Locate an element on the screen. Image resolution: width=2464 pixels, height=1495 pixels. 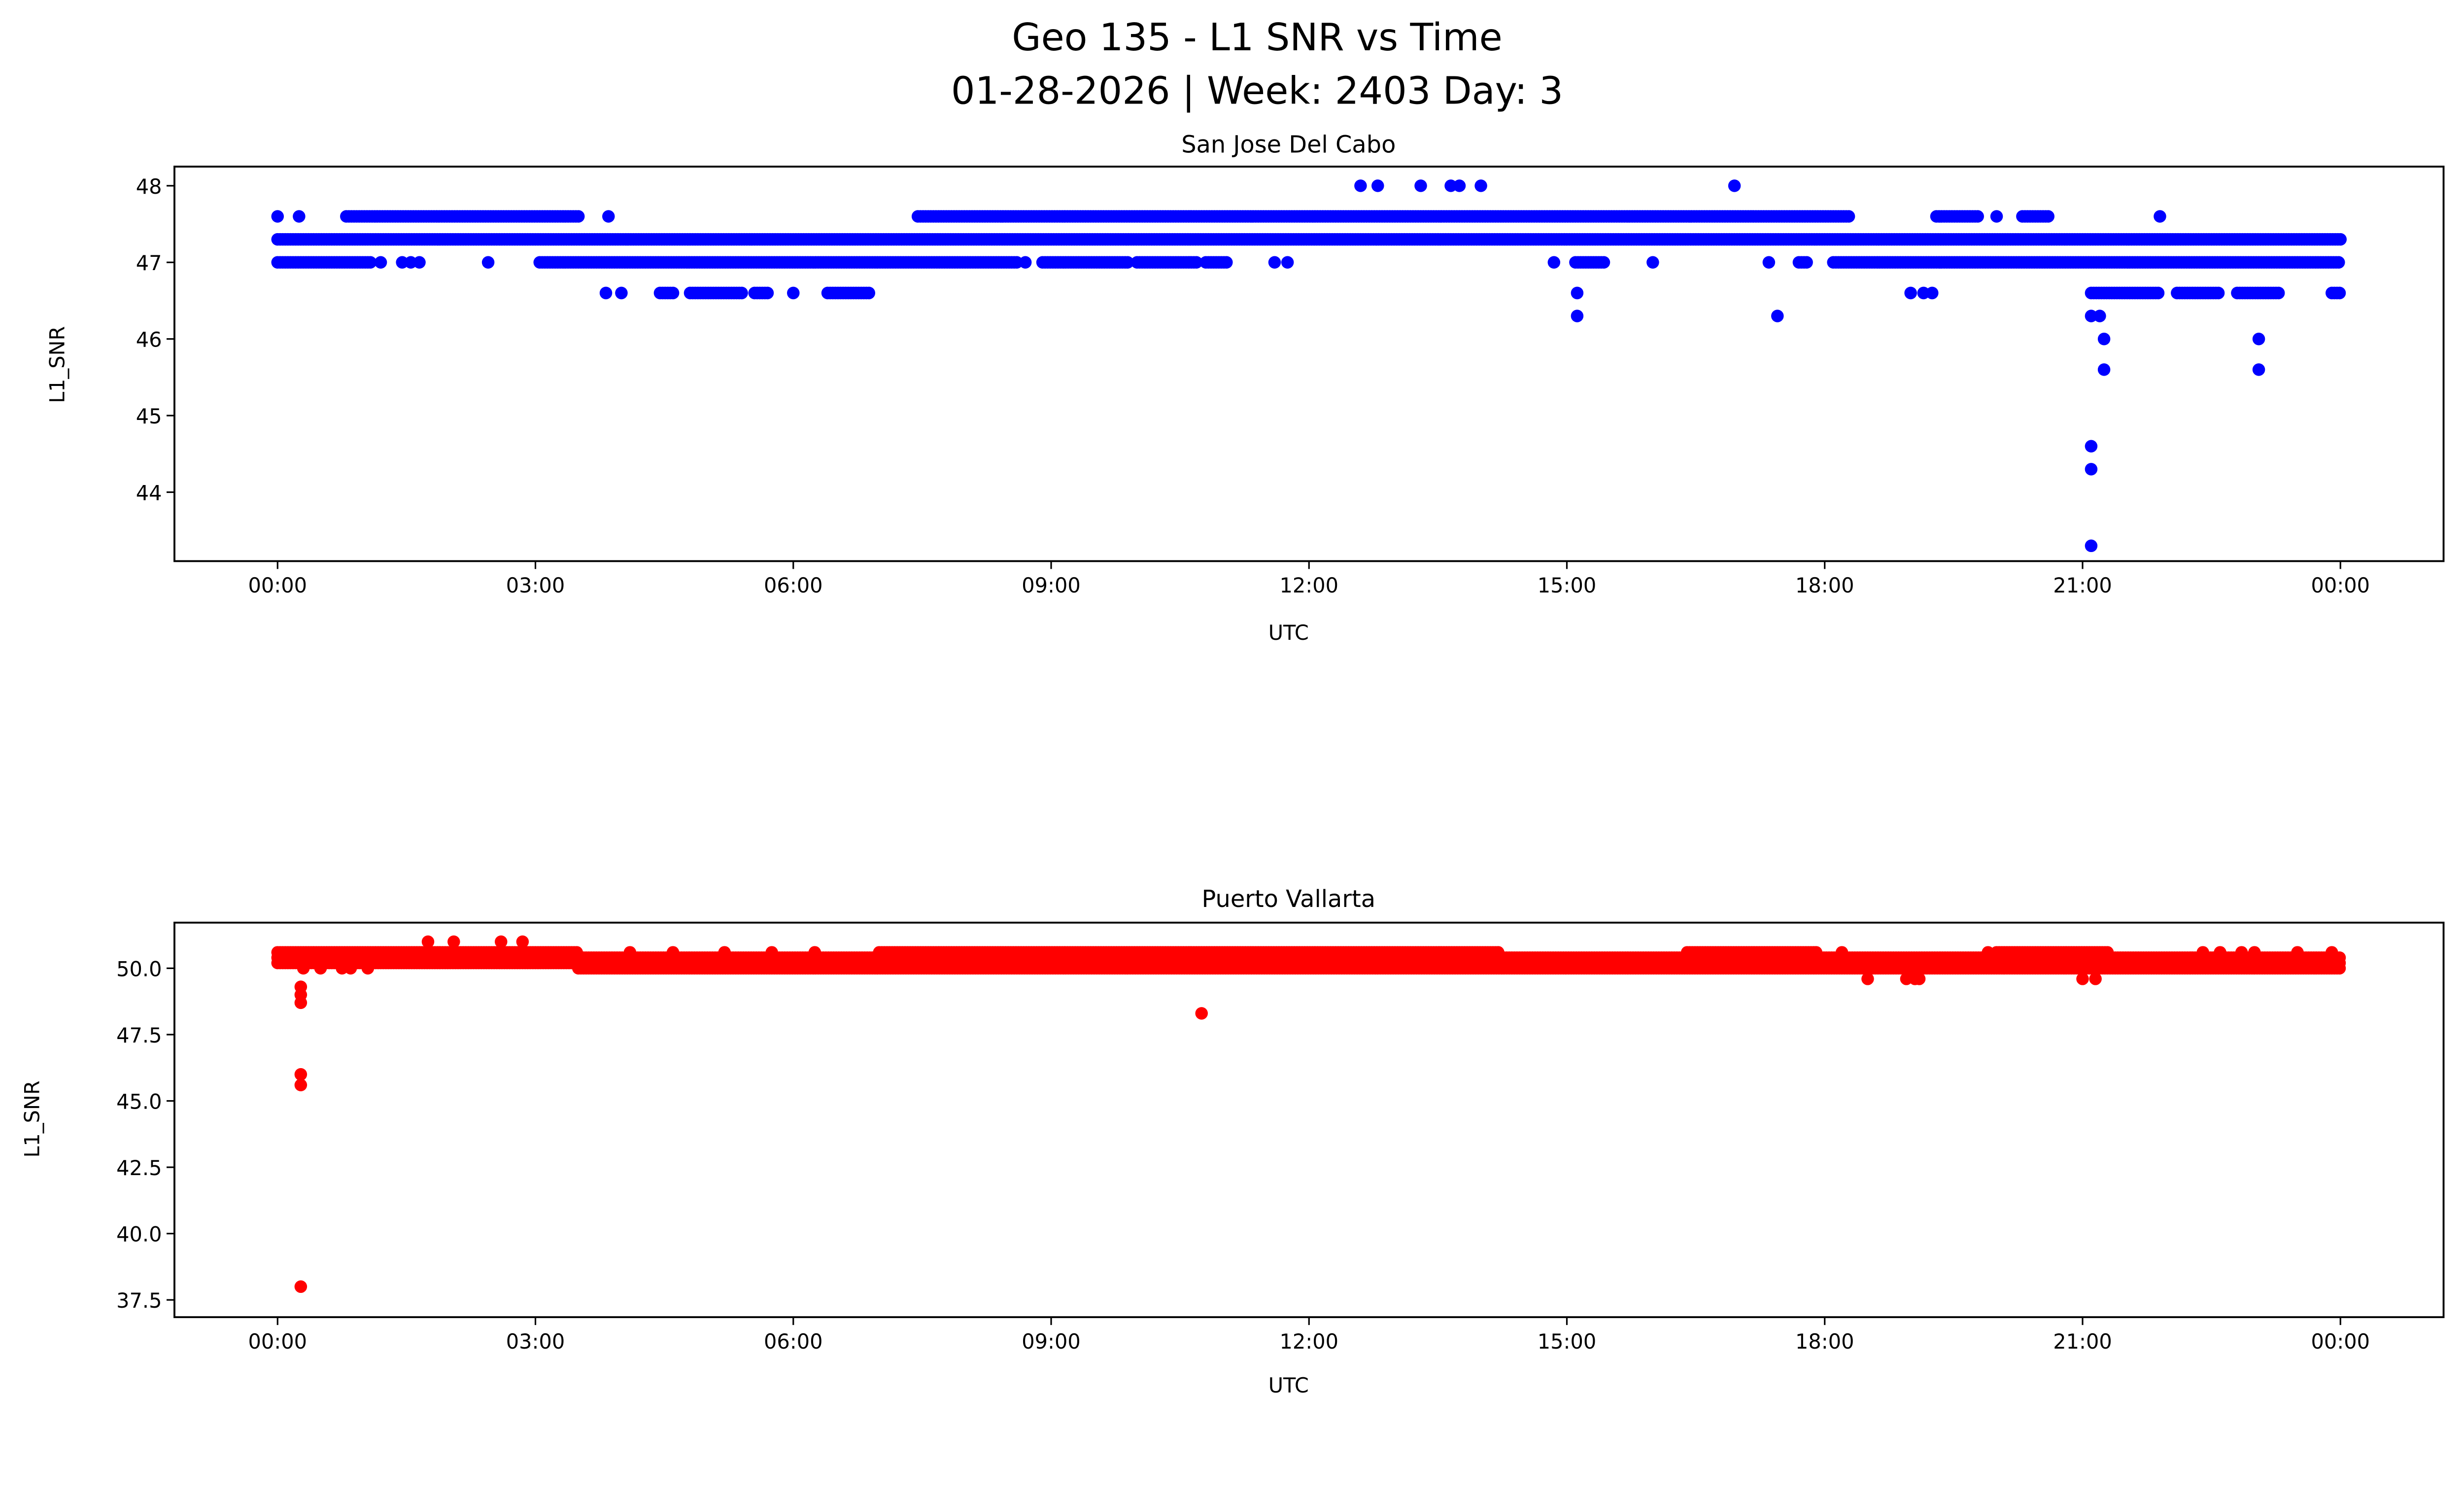
subplot-title: San Jose Del Cabo is located at coordinates (1288, 144).